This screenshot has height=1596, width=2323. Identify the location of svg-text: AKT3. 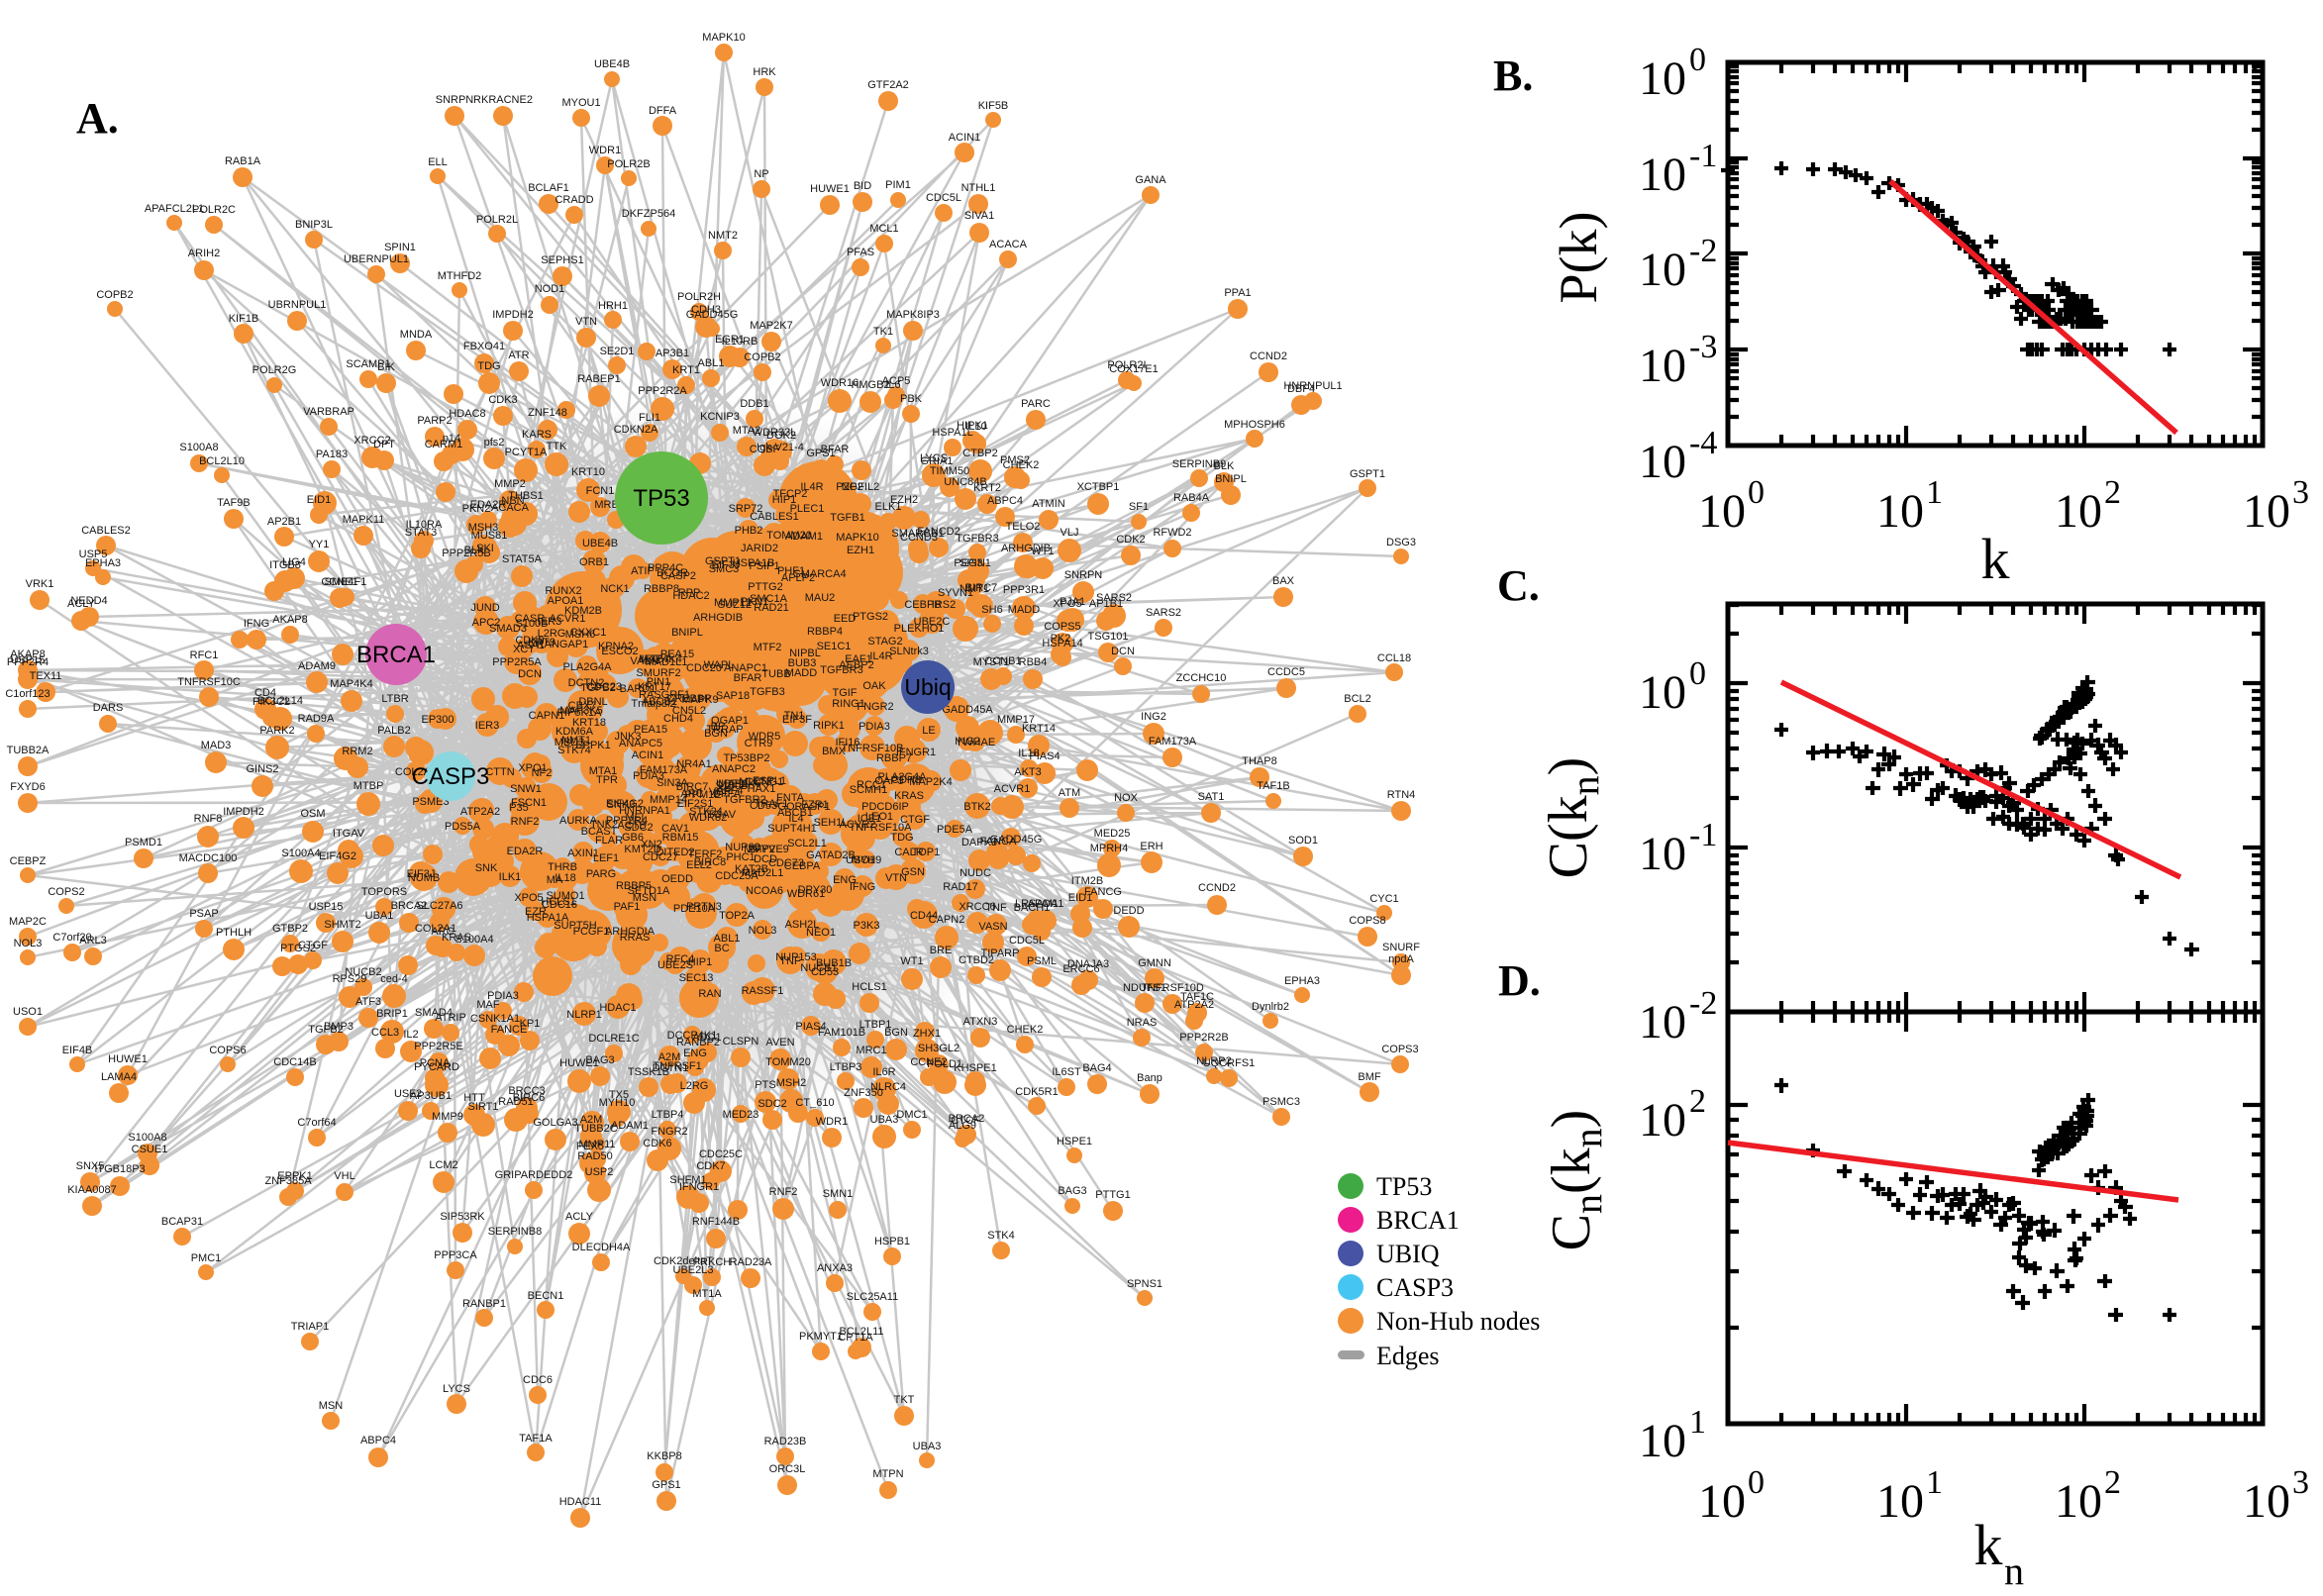
(1028, 772).